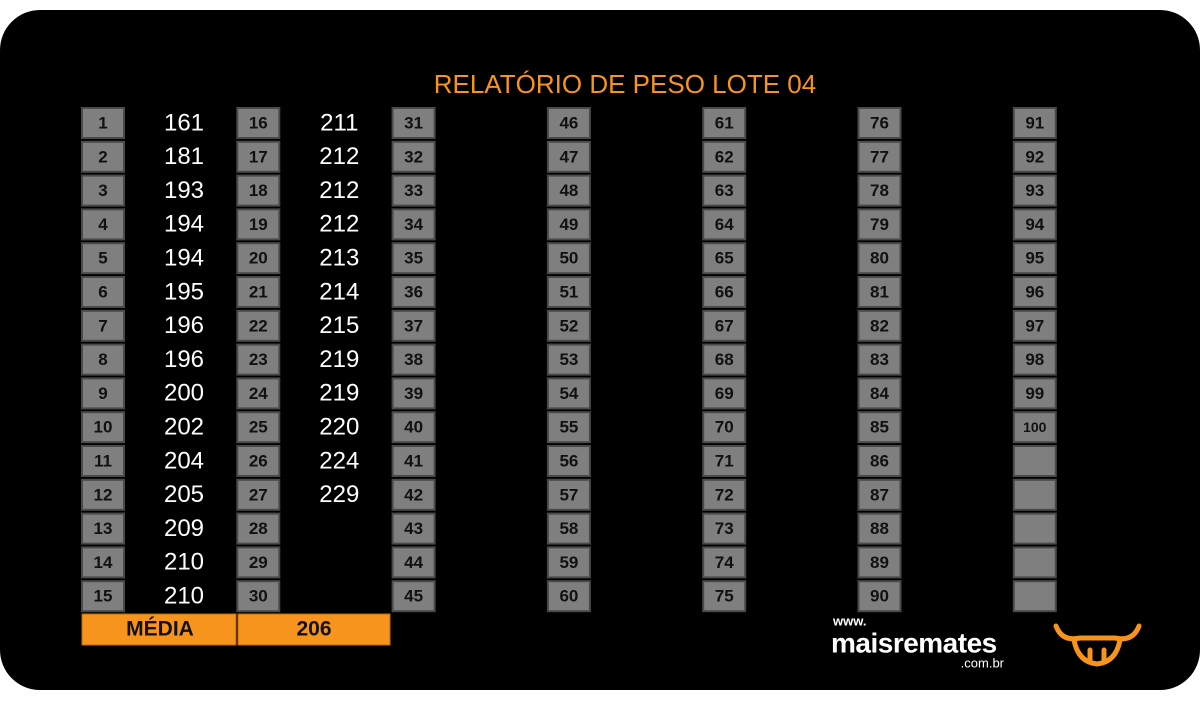 Image resolution: width=1200 pixels, height=705 pixels. What do you see at coordinates (413, 393) in the screenshot?
I see `animal-number: 39` at bounding box center [413, 393].